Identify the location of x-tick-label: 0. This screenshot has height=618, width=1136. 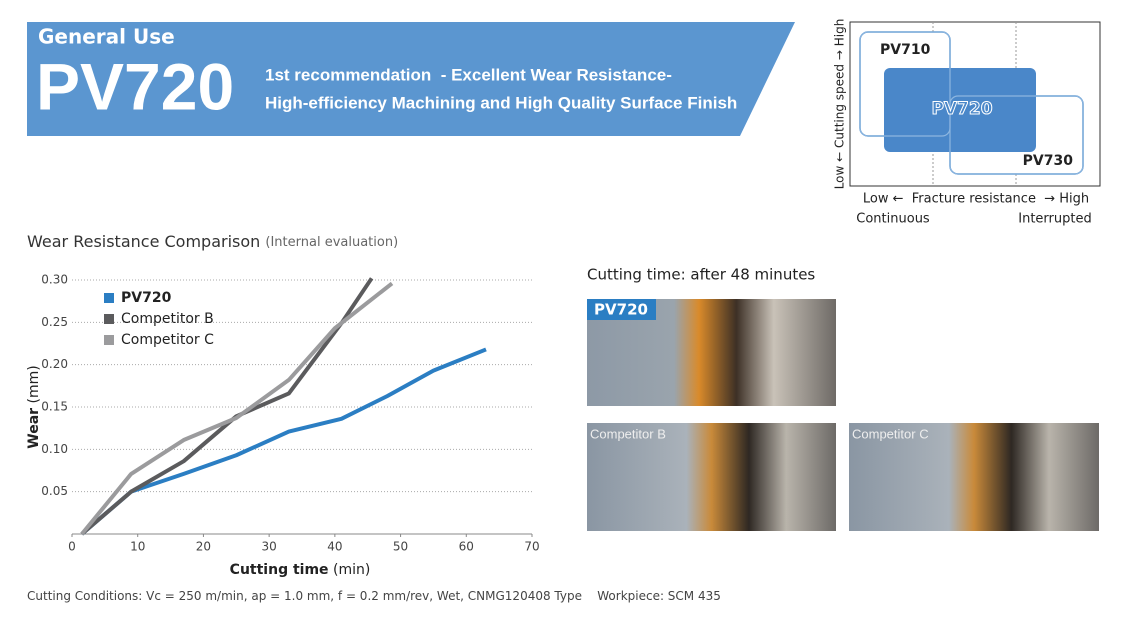
(72, 547).